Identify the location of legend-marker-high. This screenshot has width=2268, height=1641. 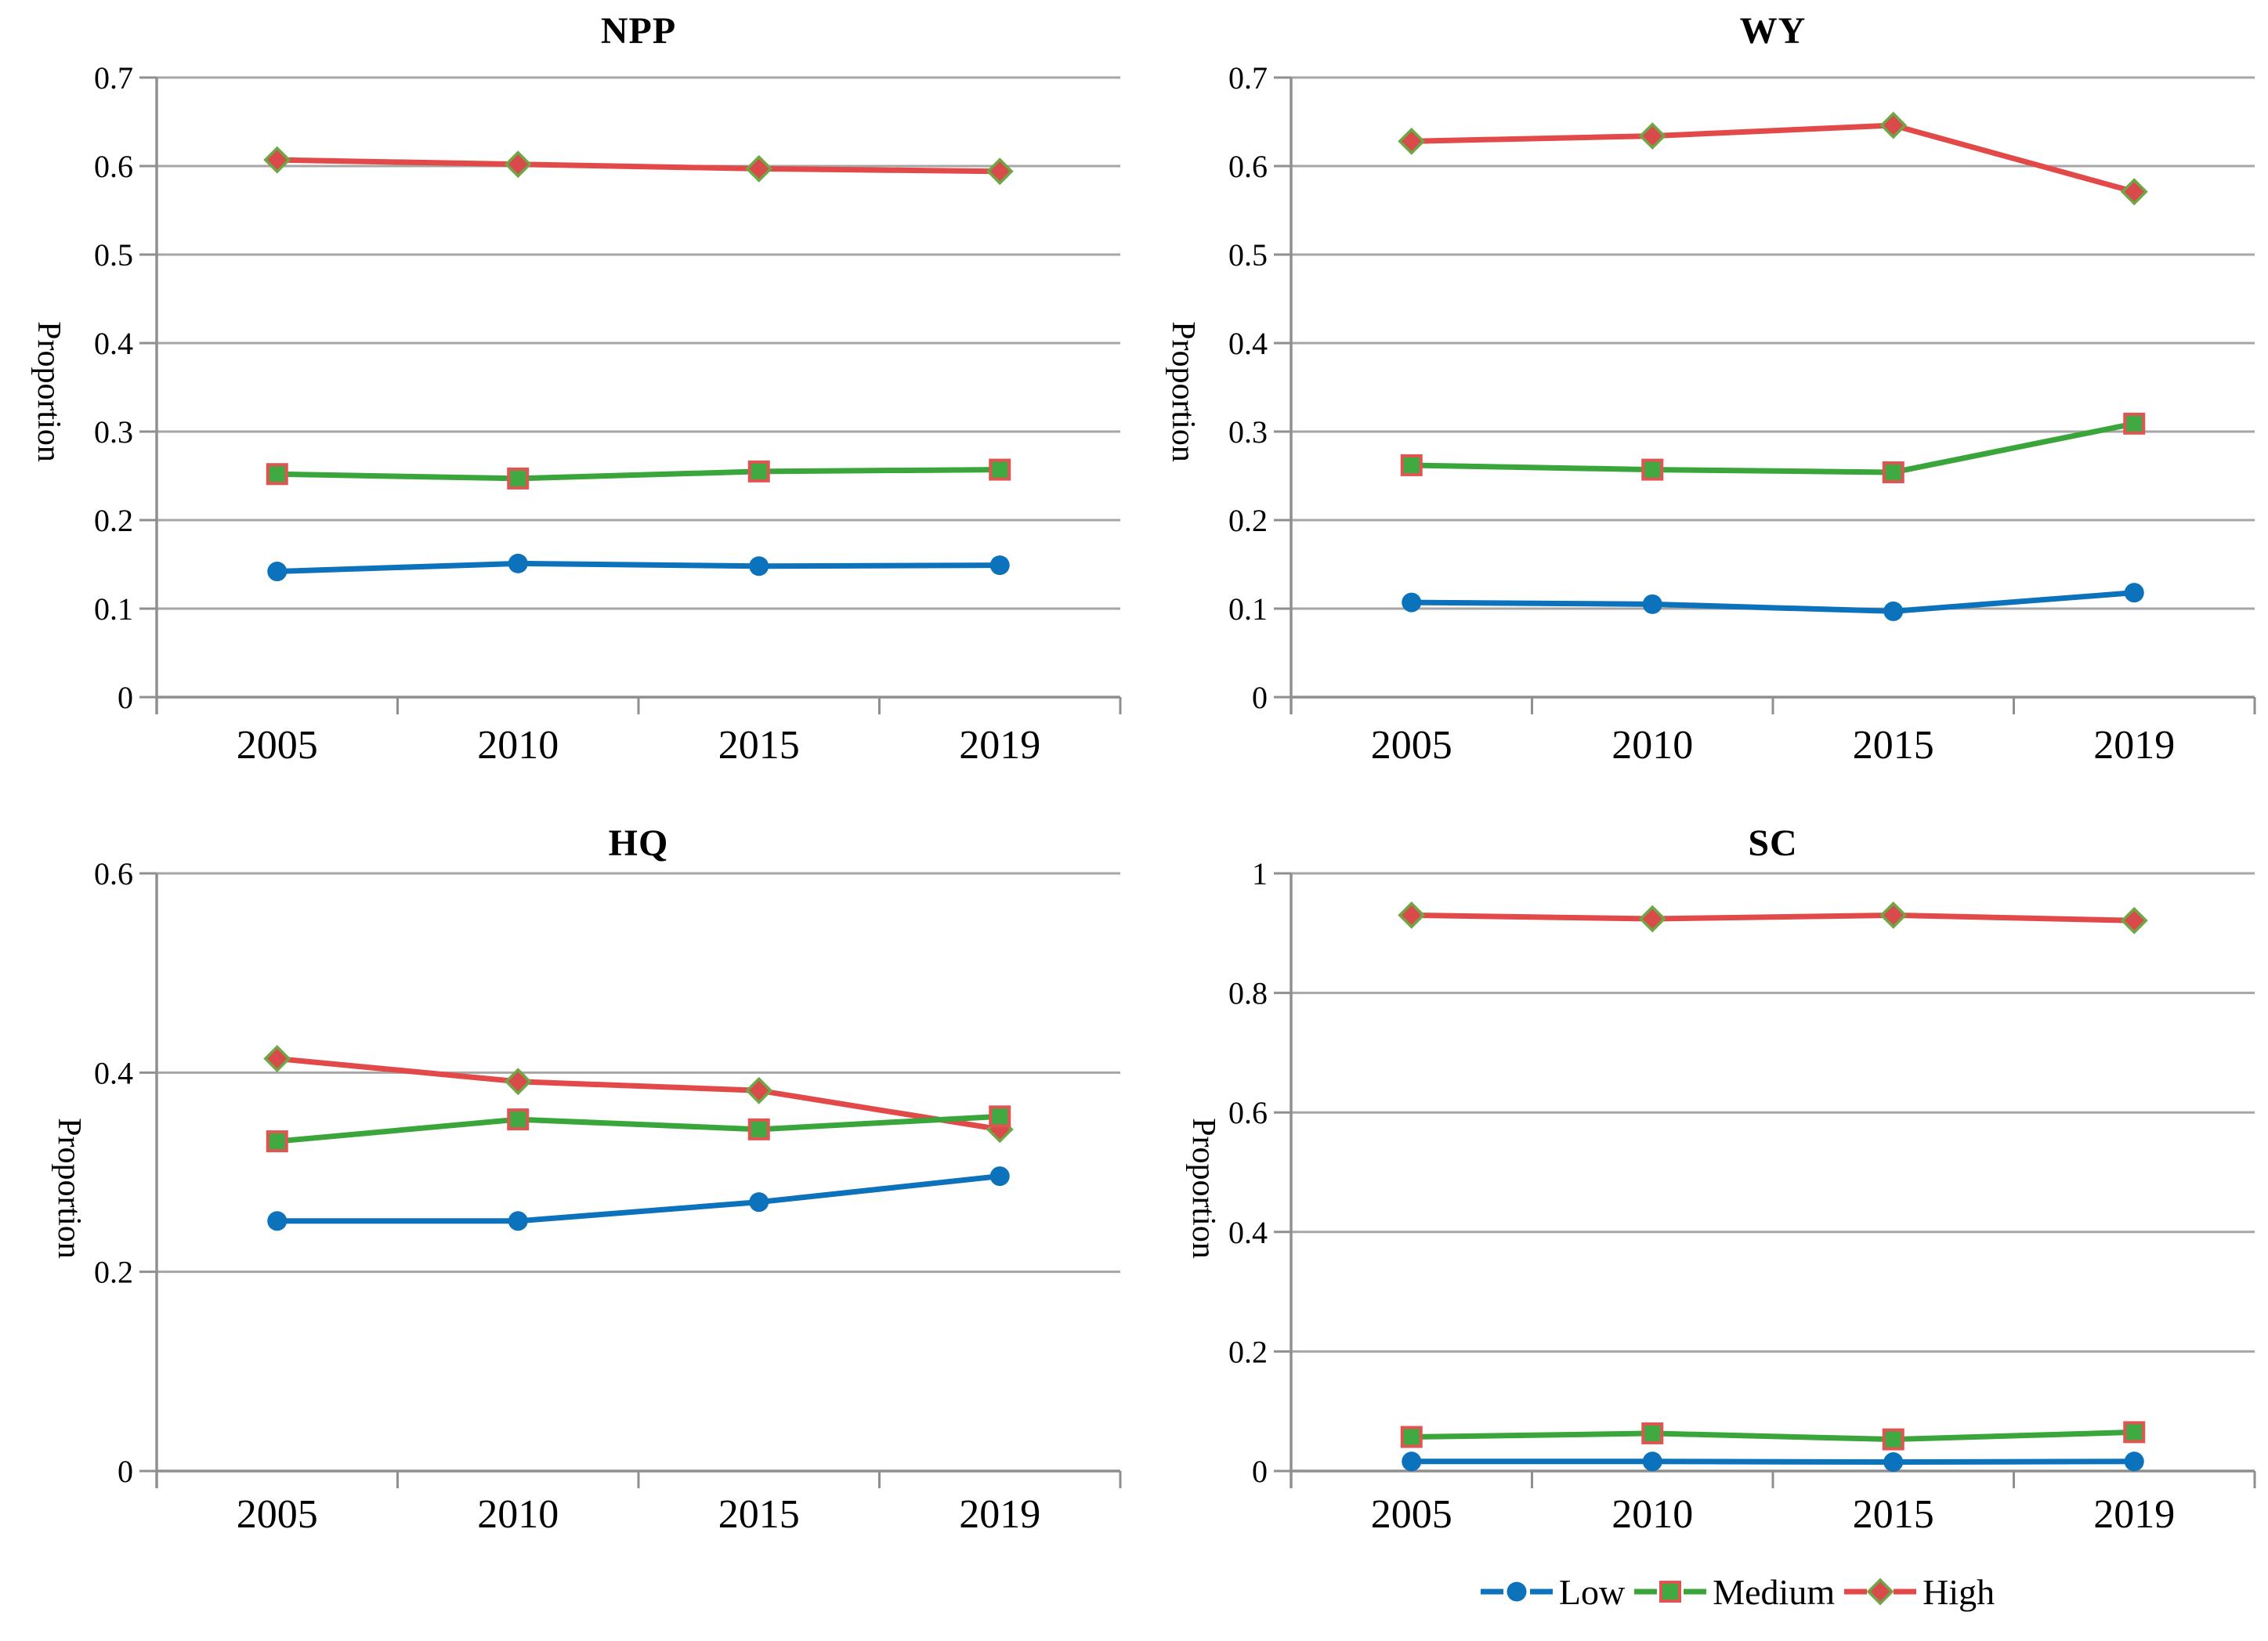
(1880, 1592).